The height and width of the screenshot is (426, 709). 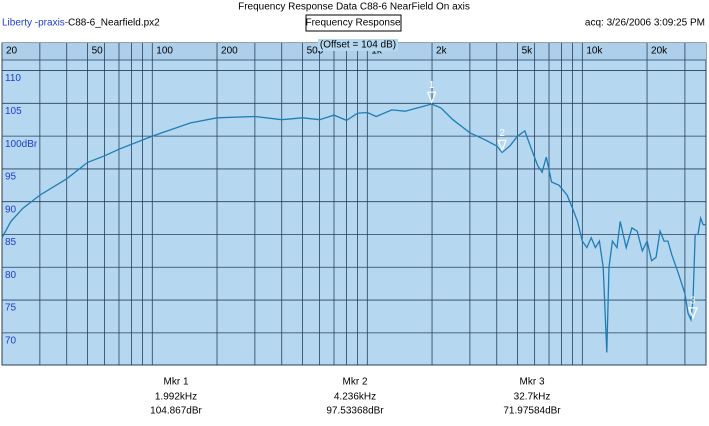 I want to click on offset-bg, so click(x=358, y=45).